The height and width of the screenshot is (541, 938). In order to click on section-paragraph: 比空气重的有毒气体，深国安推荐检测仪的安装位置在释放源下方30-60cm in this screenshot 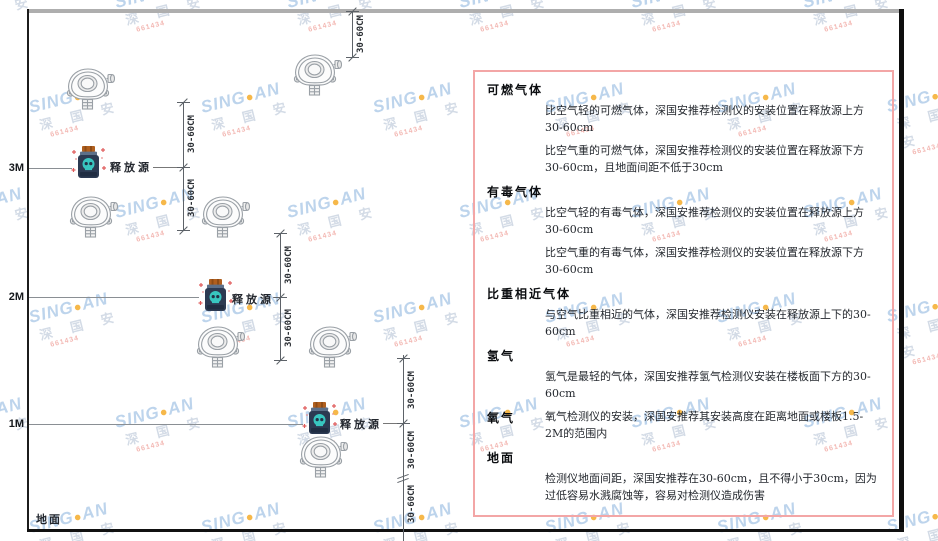, I will do `click(704, 261)`.